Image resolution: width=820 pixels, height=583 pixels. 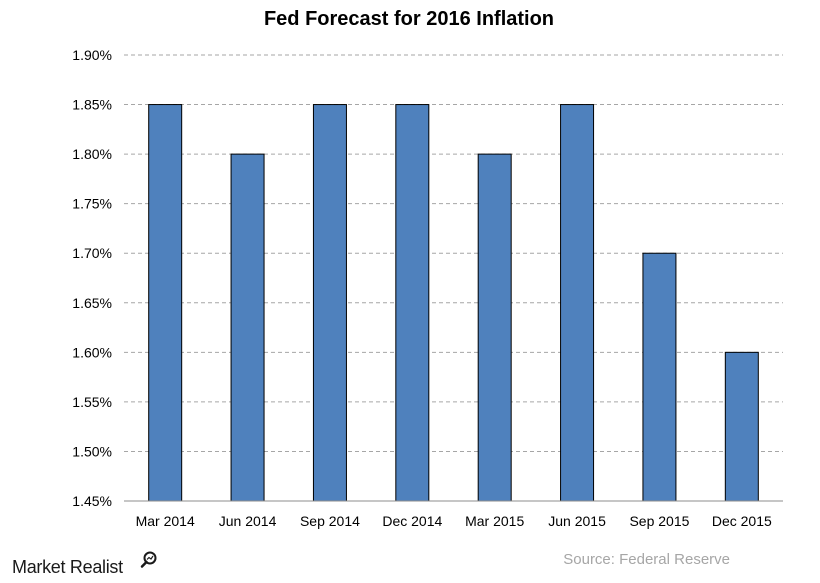 What do you see at coordinates (577, 521) in the screenshot?
I see `x-tick-label: Jun 2015` at bounding box center [577, 521].